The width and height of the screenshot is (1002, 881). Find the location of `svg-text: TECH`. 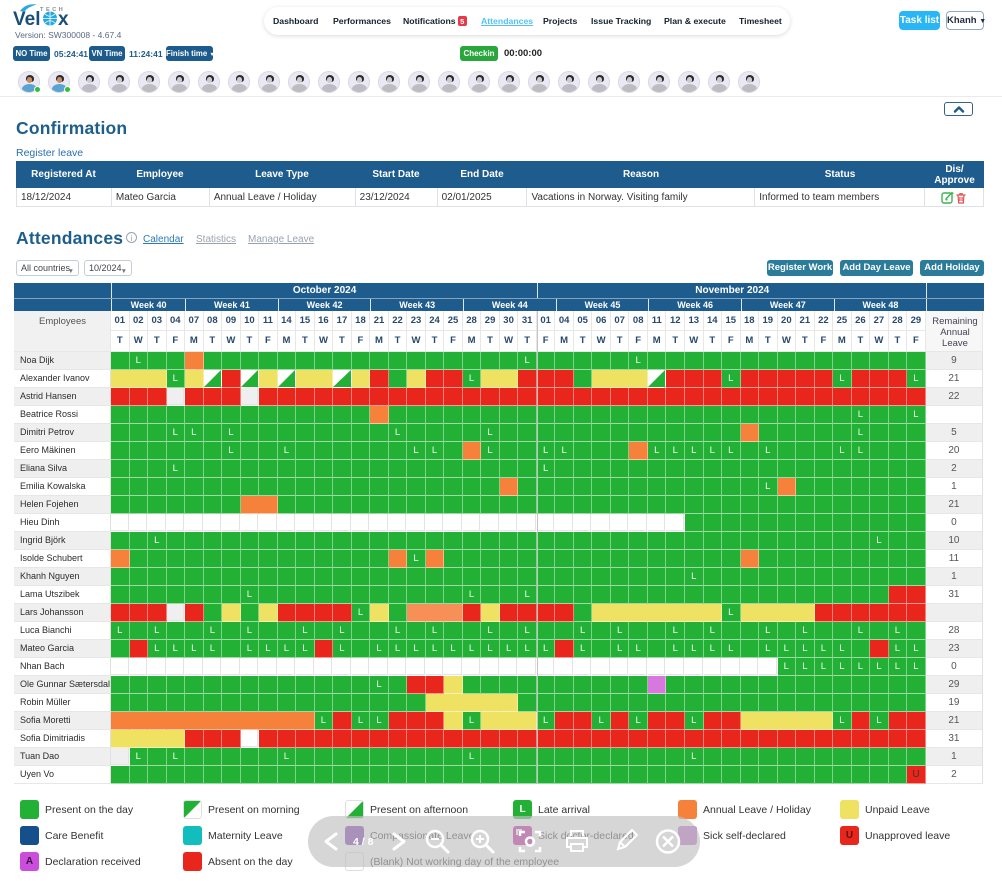

svg-text: TECH is located at coordinates (52, 10).